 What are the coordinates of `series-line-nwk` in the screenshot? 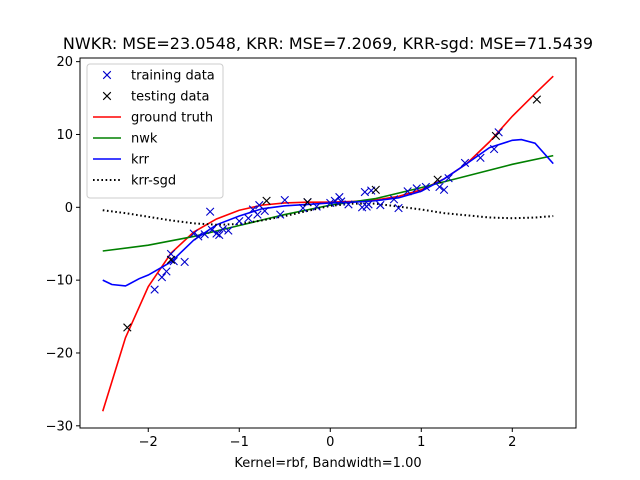 It's located at (328, 203).